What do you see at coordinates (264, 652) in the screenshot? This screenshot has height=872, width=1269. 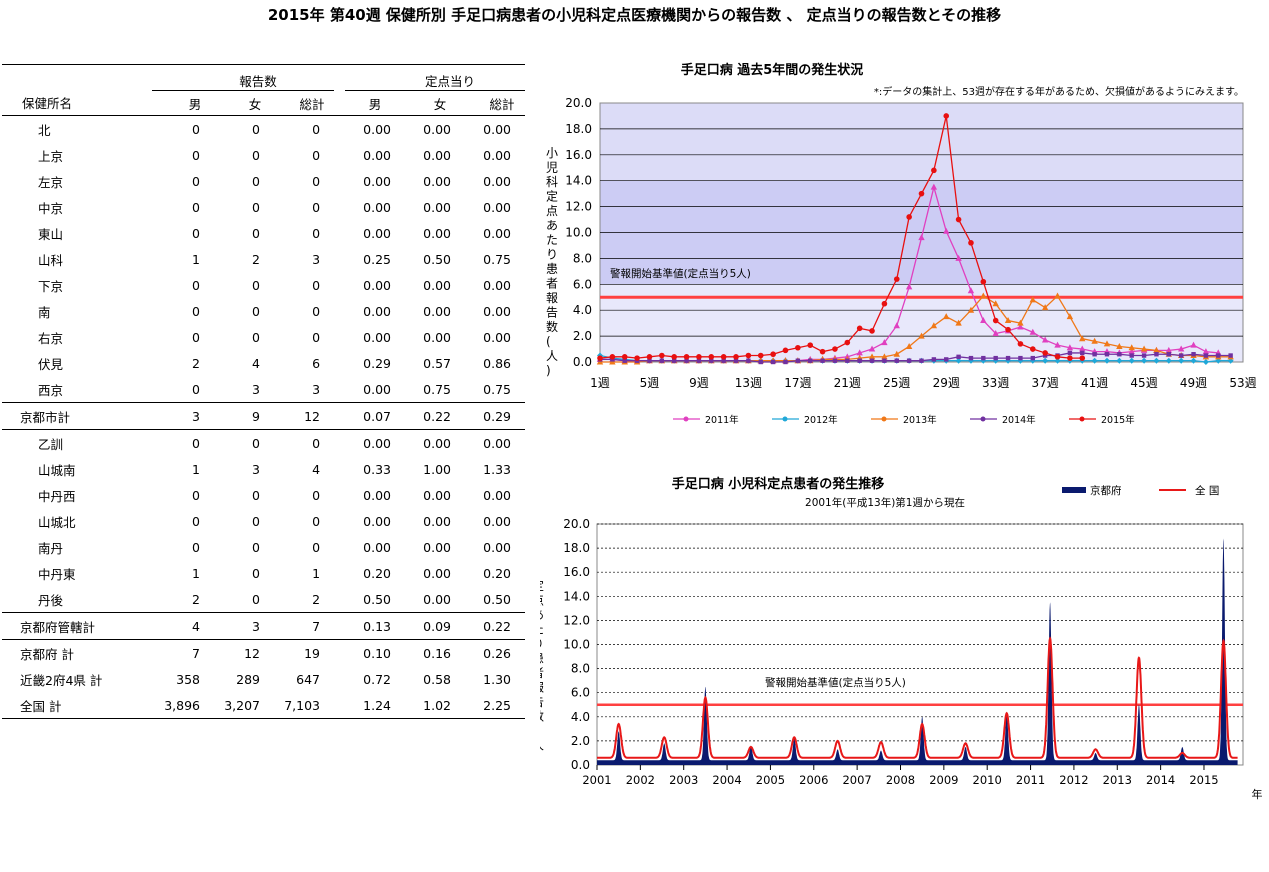 I see `table-row: 京都府 計 7 12 19 0.10 0.16 0.26` at bounding box center [264, 652].